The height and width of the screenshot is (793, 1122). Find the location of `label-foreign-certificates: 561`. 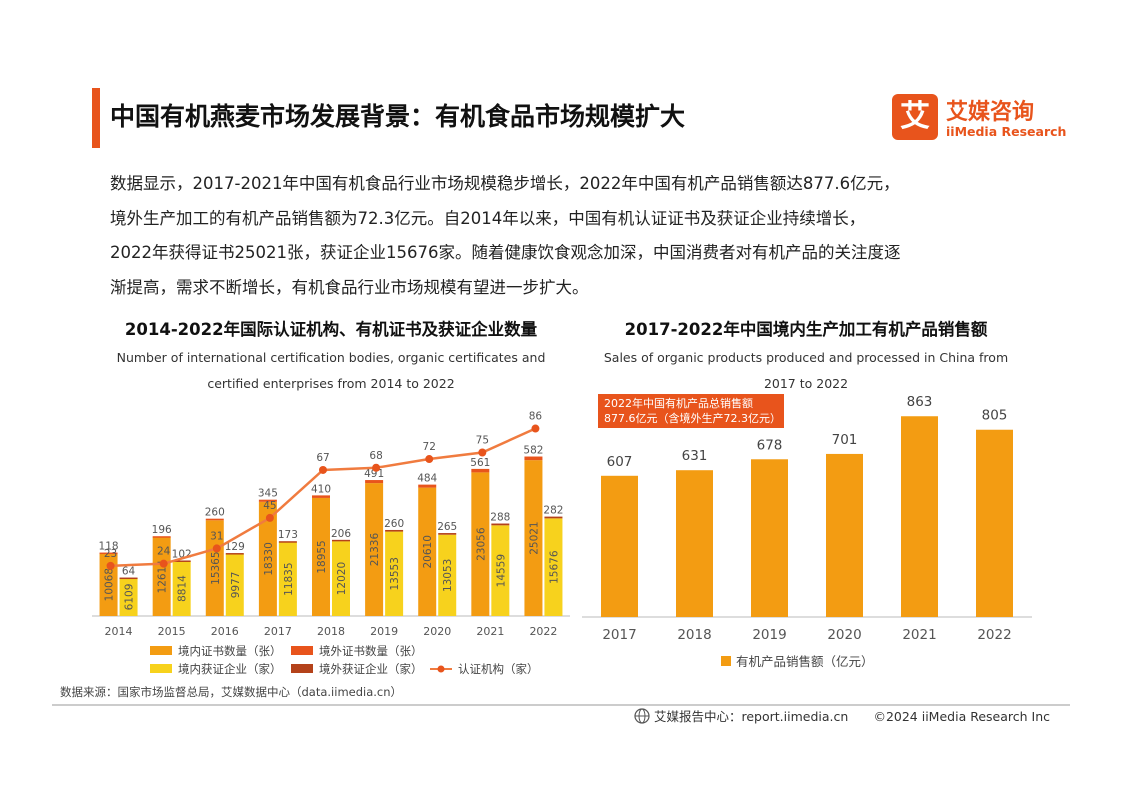

label-foreign-certificates: 561 is located at coordinates (480, 463).